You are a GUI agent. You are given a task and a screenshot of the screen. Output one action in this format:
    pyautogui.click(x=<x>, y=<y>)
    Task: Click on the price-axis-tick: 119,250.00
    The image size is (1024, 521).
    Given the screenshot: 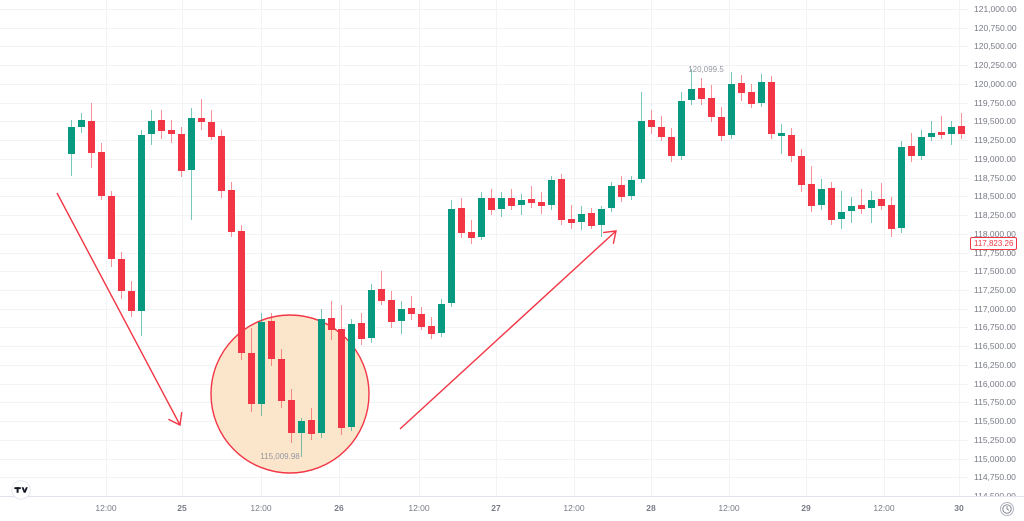 What is the action you would take?
    pyautogui.click(x=995, y=140)
    